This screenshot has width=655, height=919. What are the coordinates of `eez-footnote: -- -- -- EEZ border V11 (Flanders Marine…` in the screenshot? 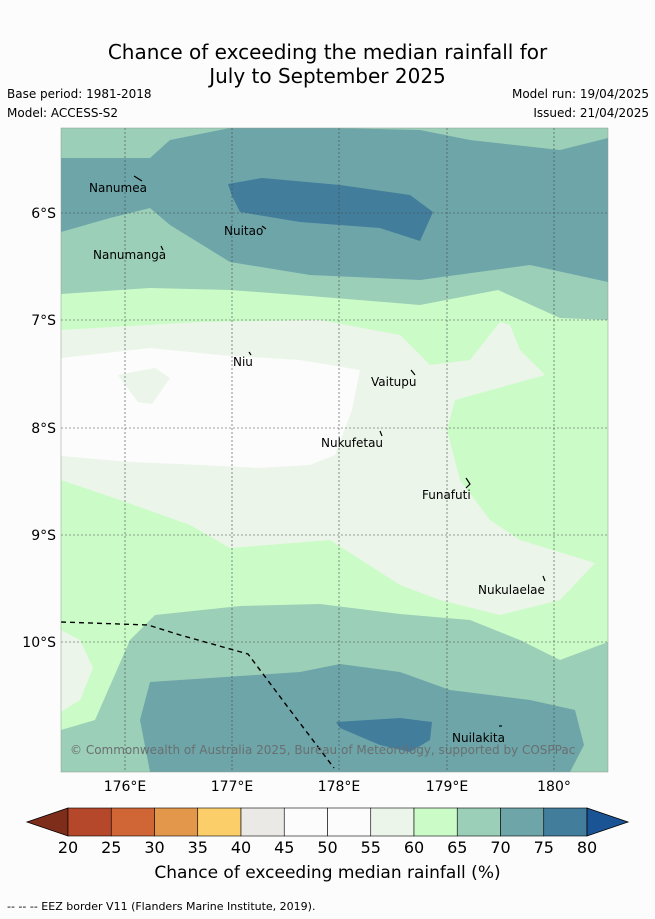 It's located at (161, 906).